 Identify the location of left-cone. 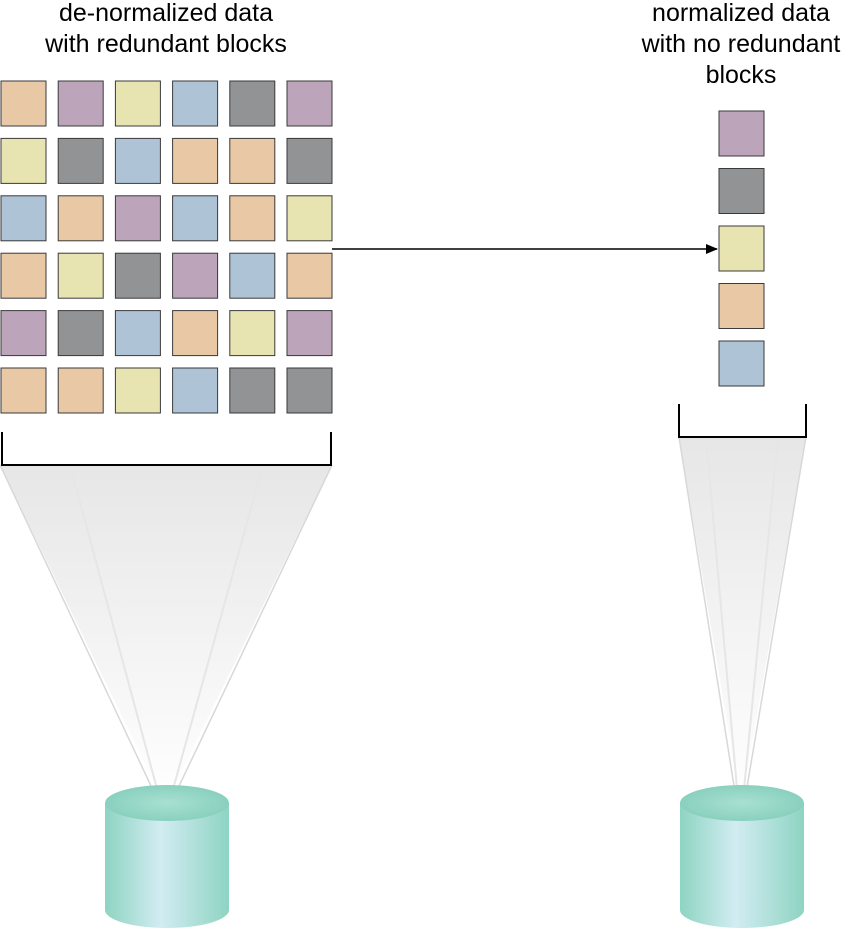
(166, 635).